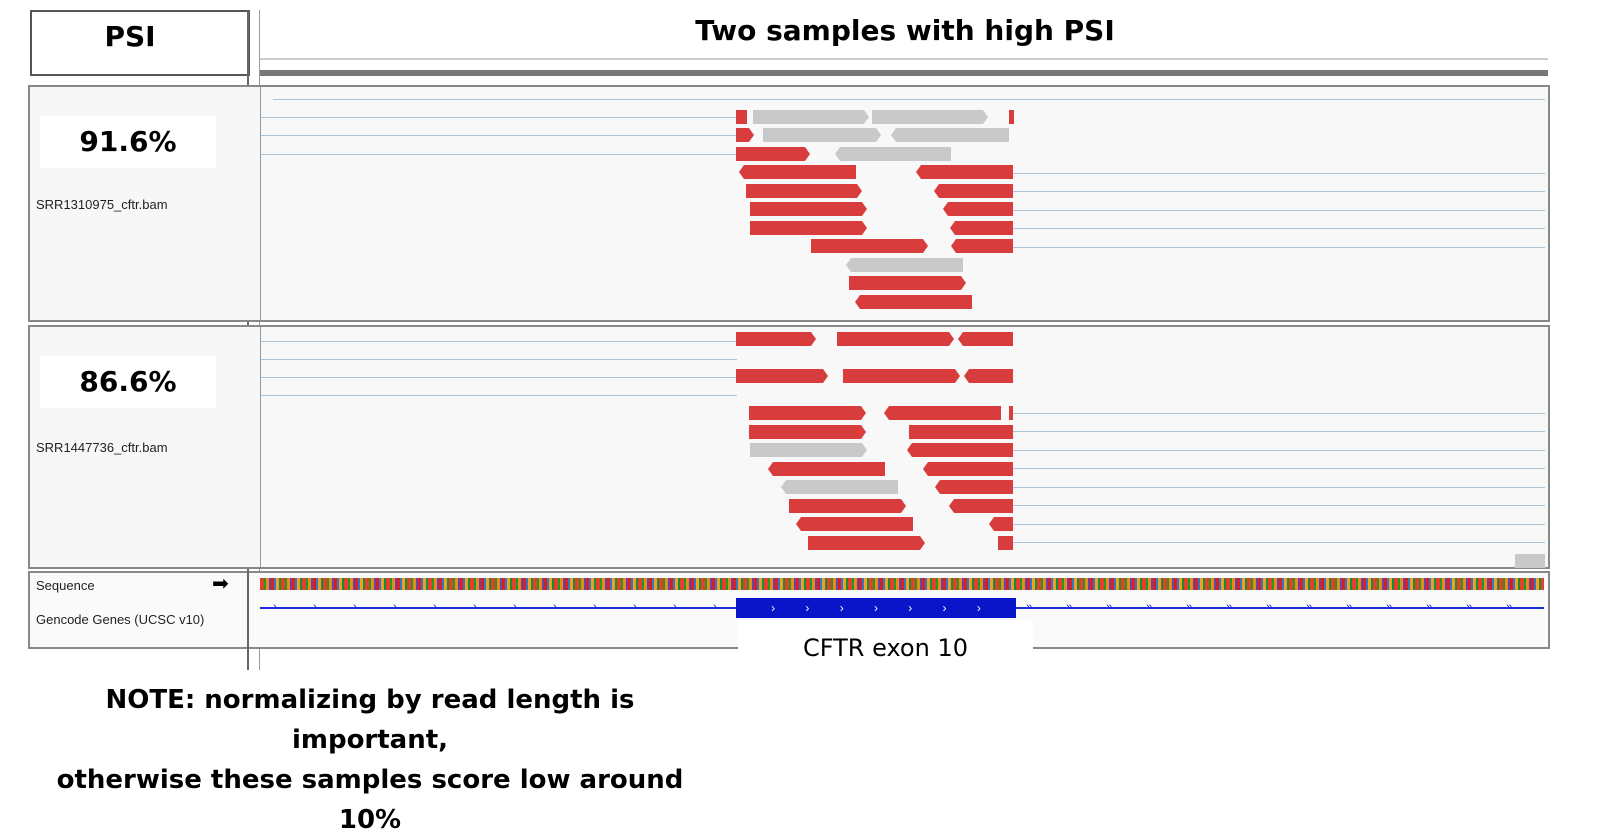 The height and width of the screenshot is (840, 1603). What do you see at coordinates (102, 447) in the screenshot?
I see `track-bam-label-2: SRR1447736_cftr.bam` at bounding box center [102, 447].